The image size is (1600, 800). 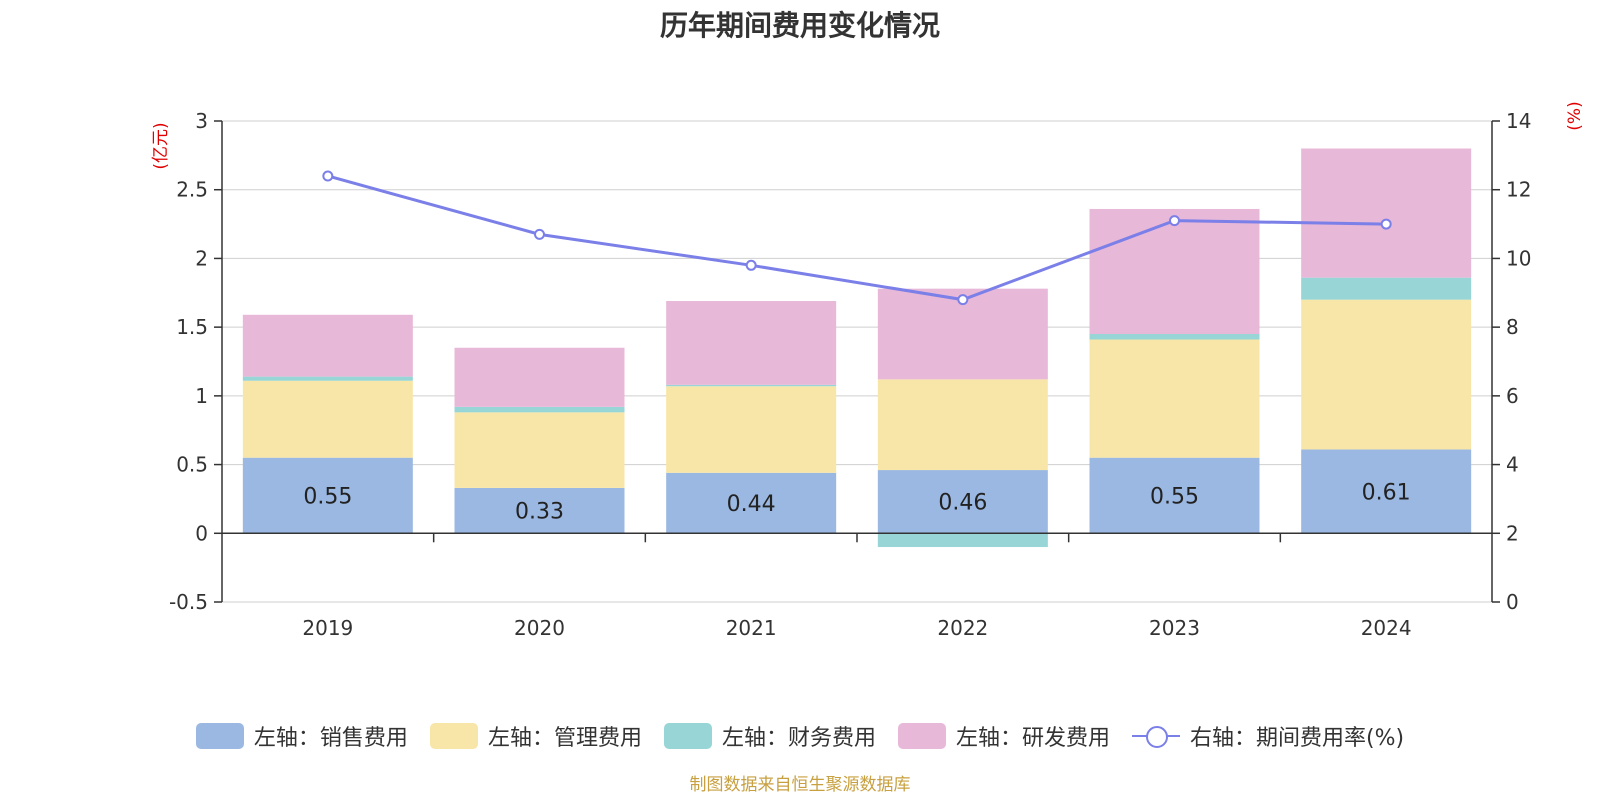 I want to click on x-axis-tick-label: 2019, so click(x=327, y=628).